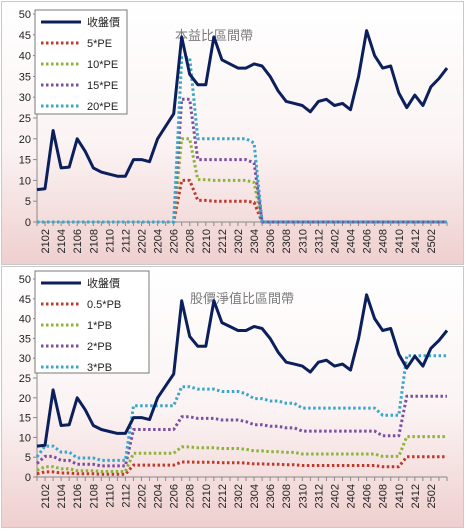 The width and height of the screenshot is (466, 532). I want to click on legend-label: 15*PE, so click(102, 86).